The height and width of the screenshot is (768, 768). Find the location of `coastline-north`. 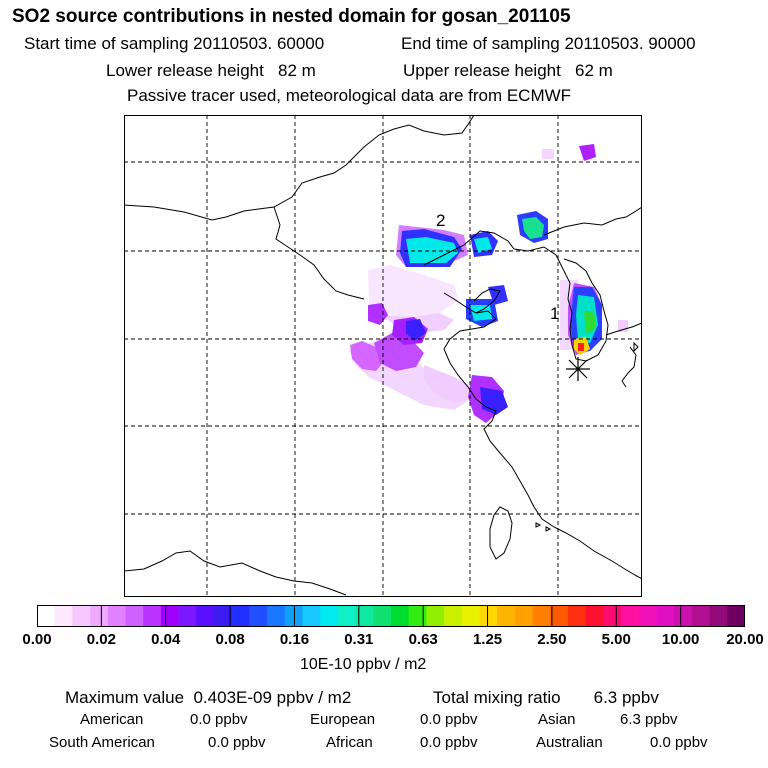

coastline-north is located at coordinates (299, 168).